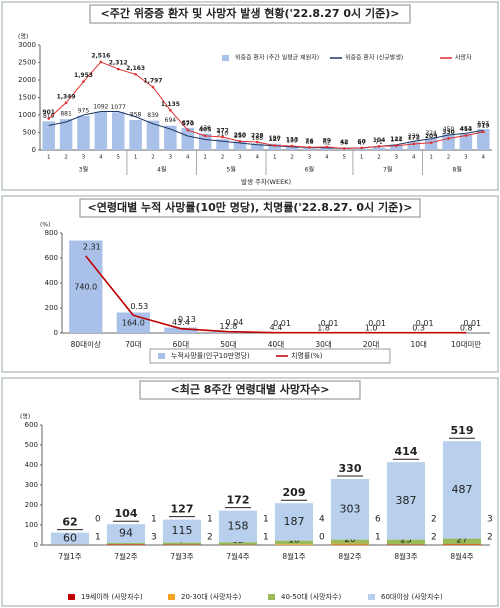 This screenshot has height=608, width=500. What do you see at coordinates (323, 327) in the screenshot?
I see `data-label: 1.8` at bounding box center [323, 327].